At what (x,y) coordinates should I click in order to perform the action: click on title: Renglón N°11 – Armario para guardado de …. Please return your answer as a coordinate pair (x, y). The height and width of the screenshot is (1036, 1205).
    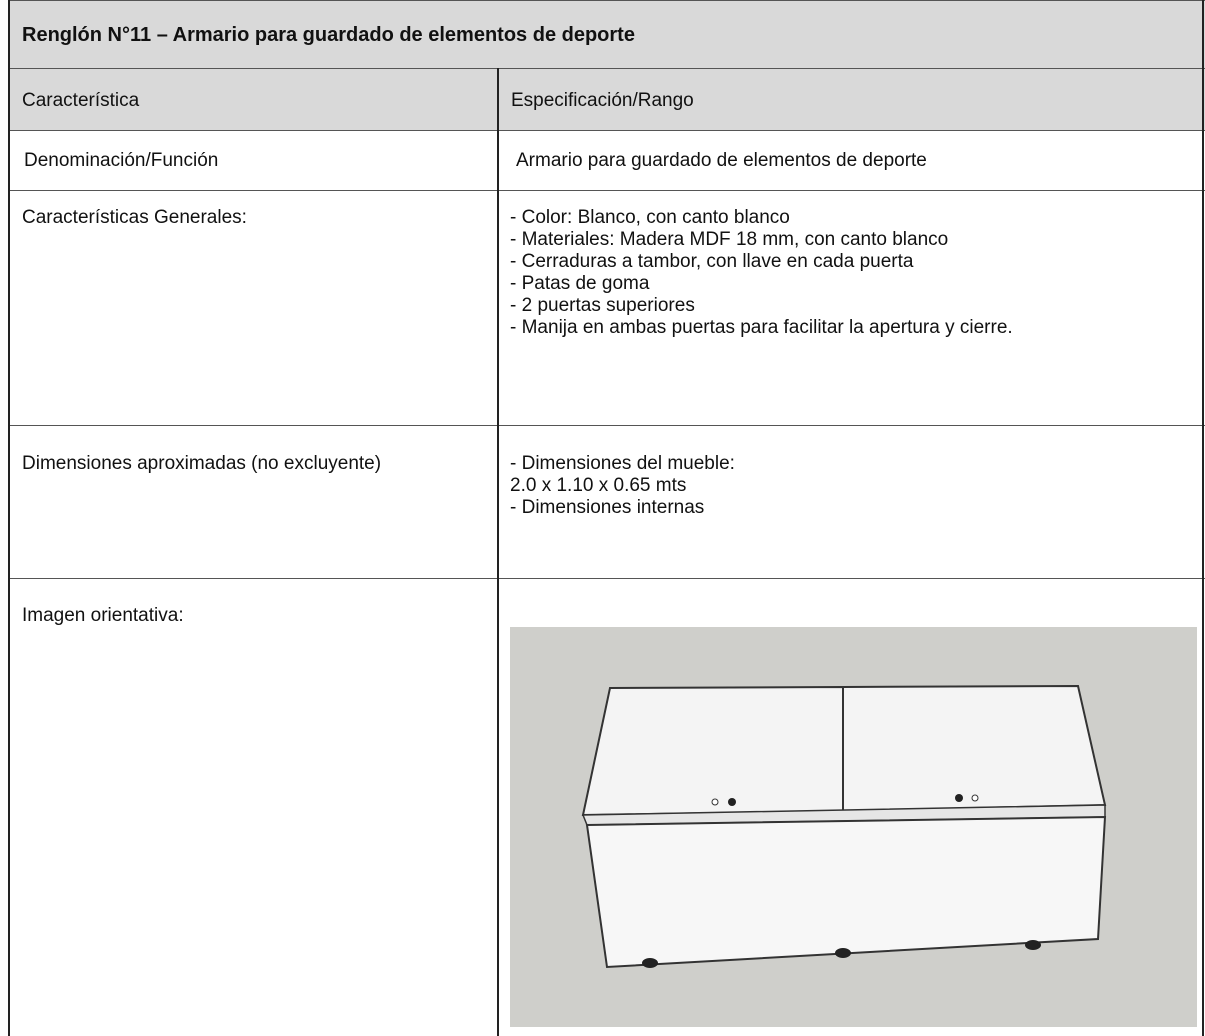
    Looking at the image, I should click on (328, 35).